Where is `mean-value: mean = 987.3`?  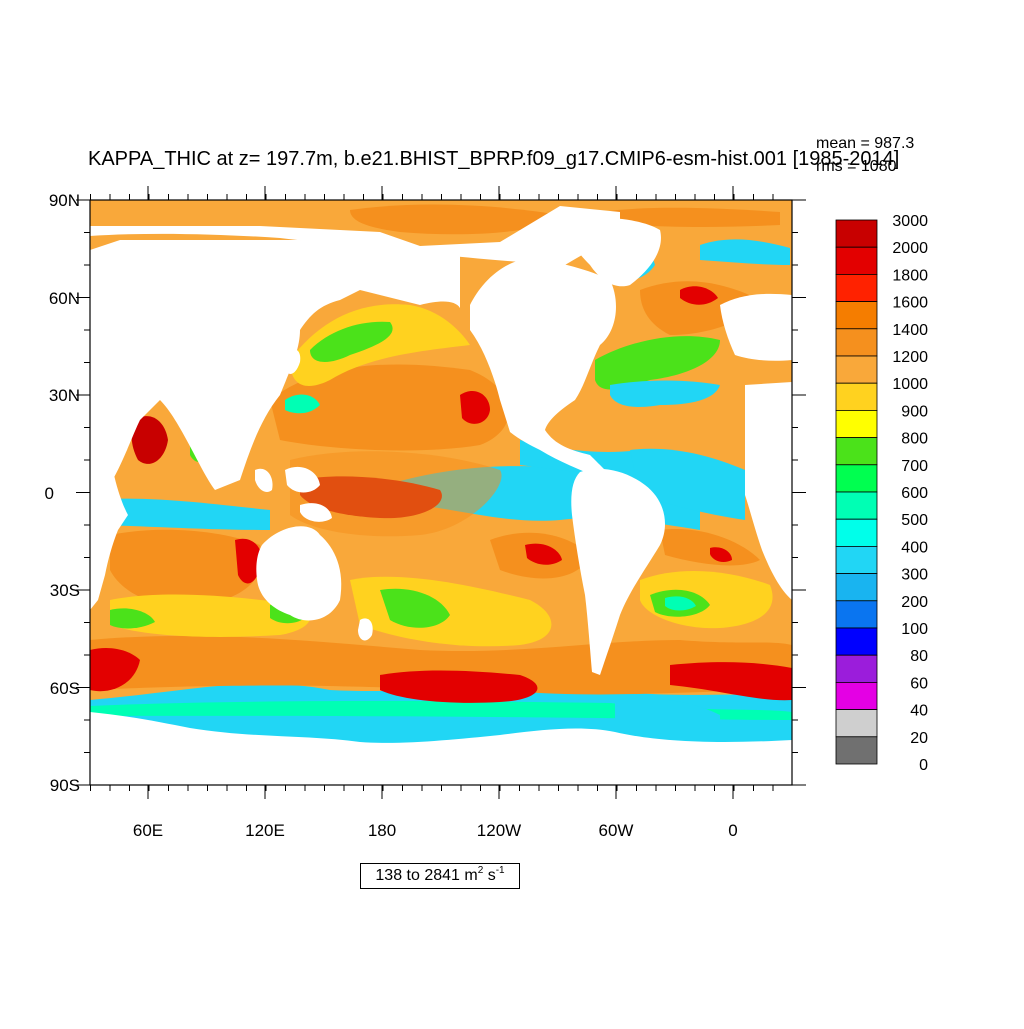 mean-value: mean = 987.3 is located at coordinates (865, 143).